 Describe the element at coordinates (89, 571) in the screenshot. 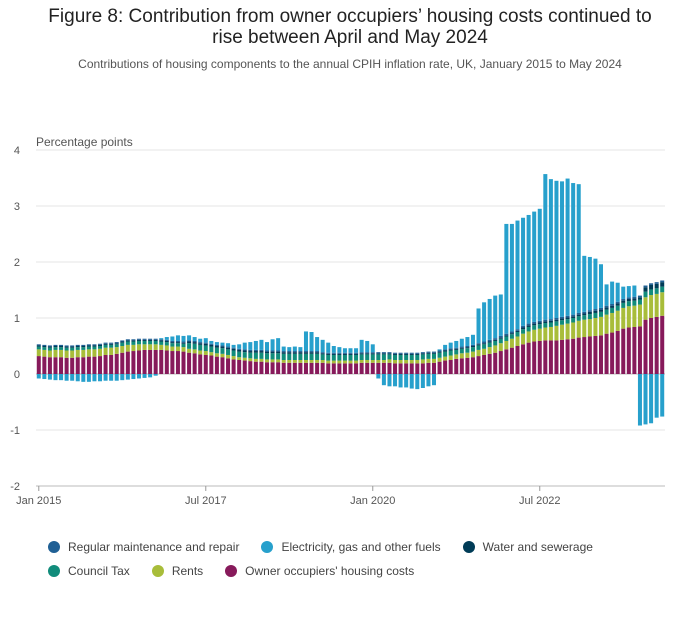

I see `legend-item-council-tax: Council Tax` at that location.